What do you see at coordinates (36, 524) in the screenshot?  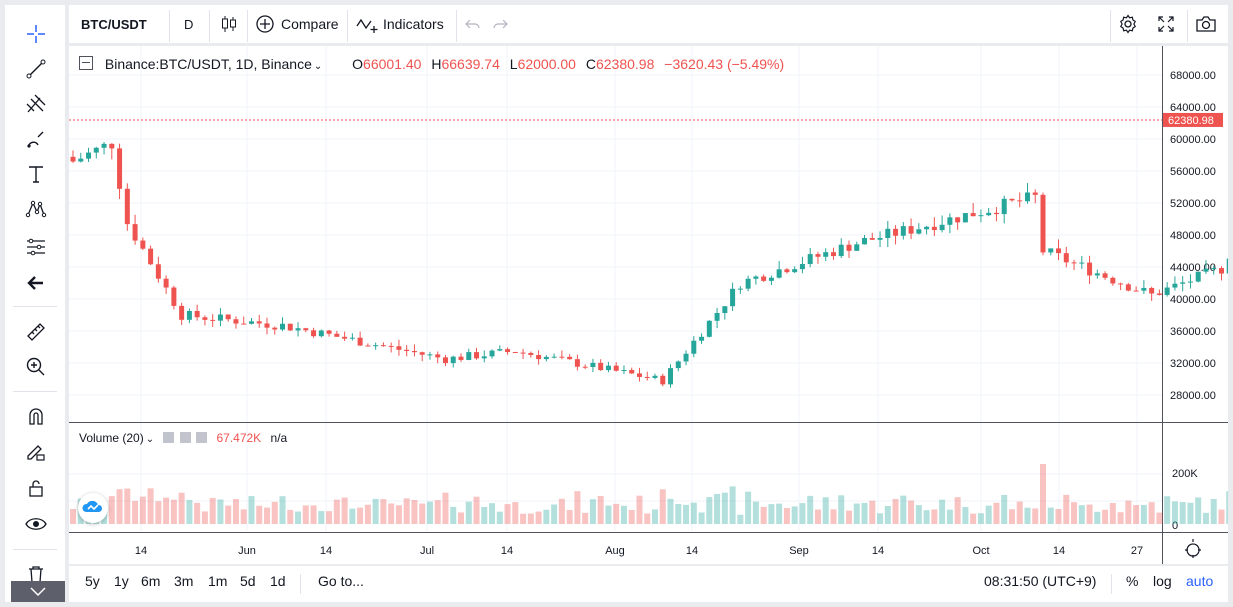 I see `eye-icon` at bounding box center [36, 524].